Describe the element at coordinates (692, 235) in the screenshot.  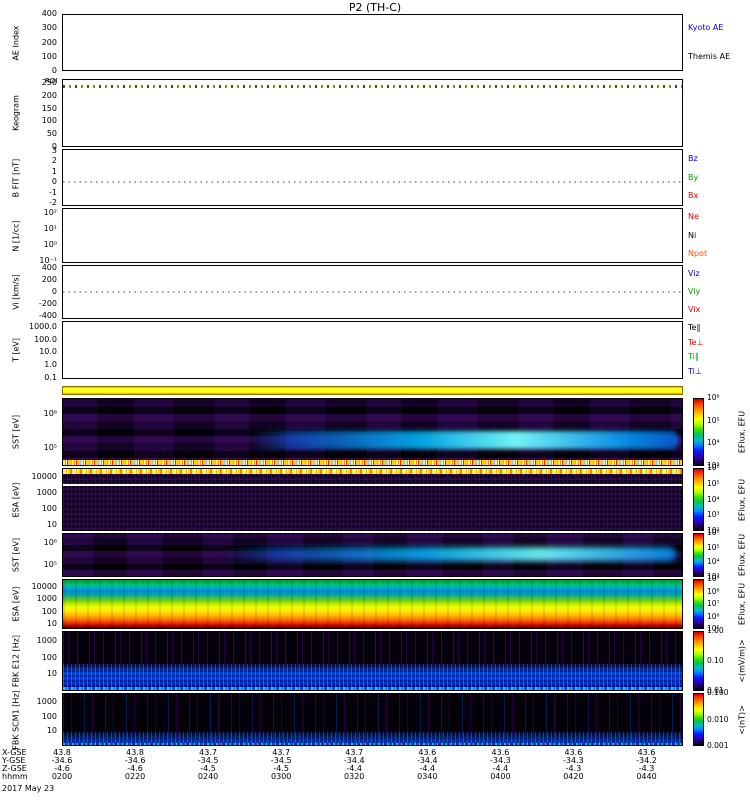
I see `series-label: Ni` at that location.